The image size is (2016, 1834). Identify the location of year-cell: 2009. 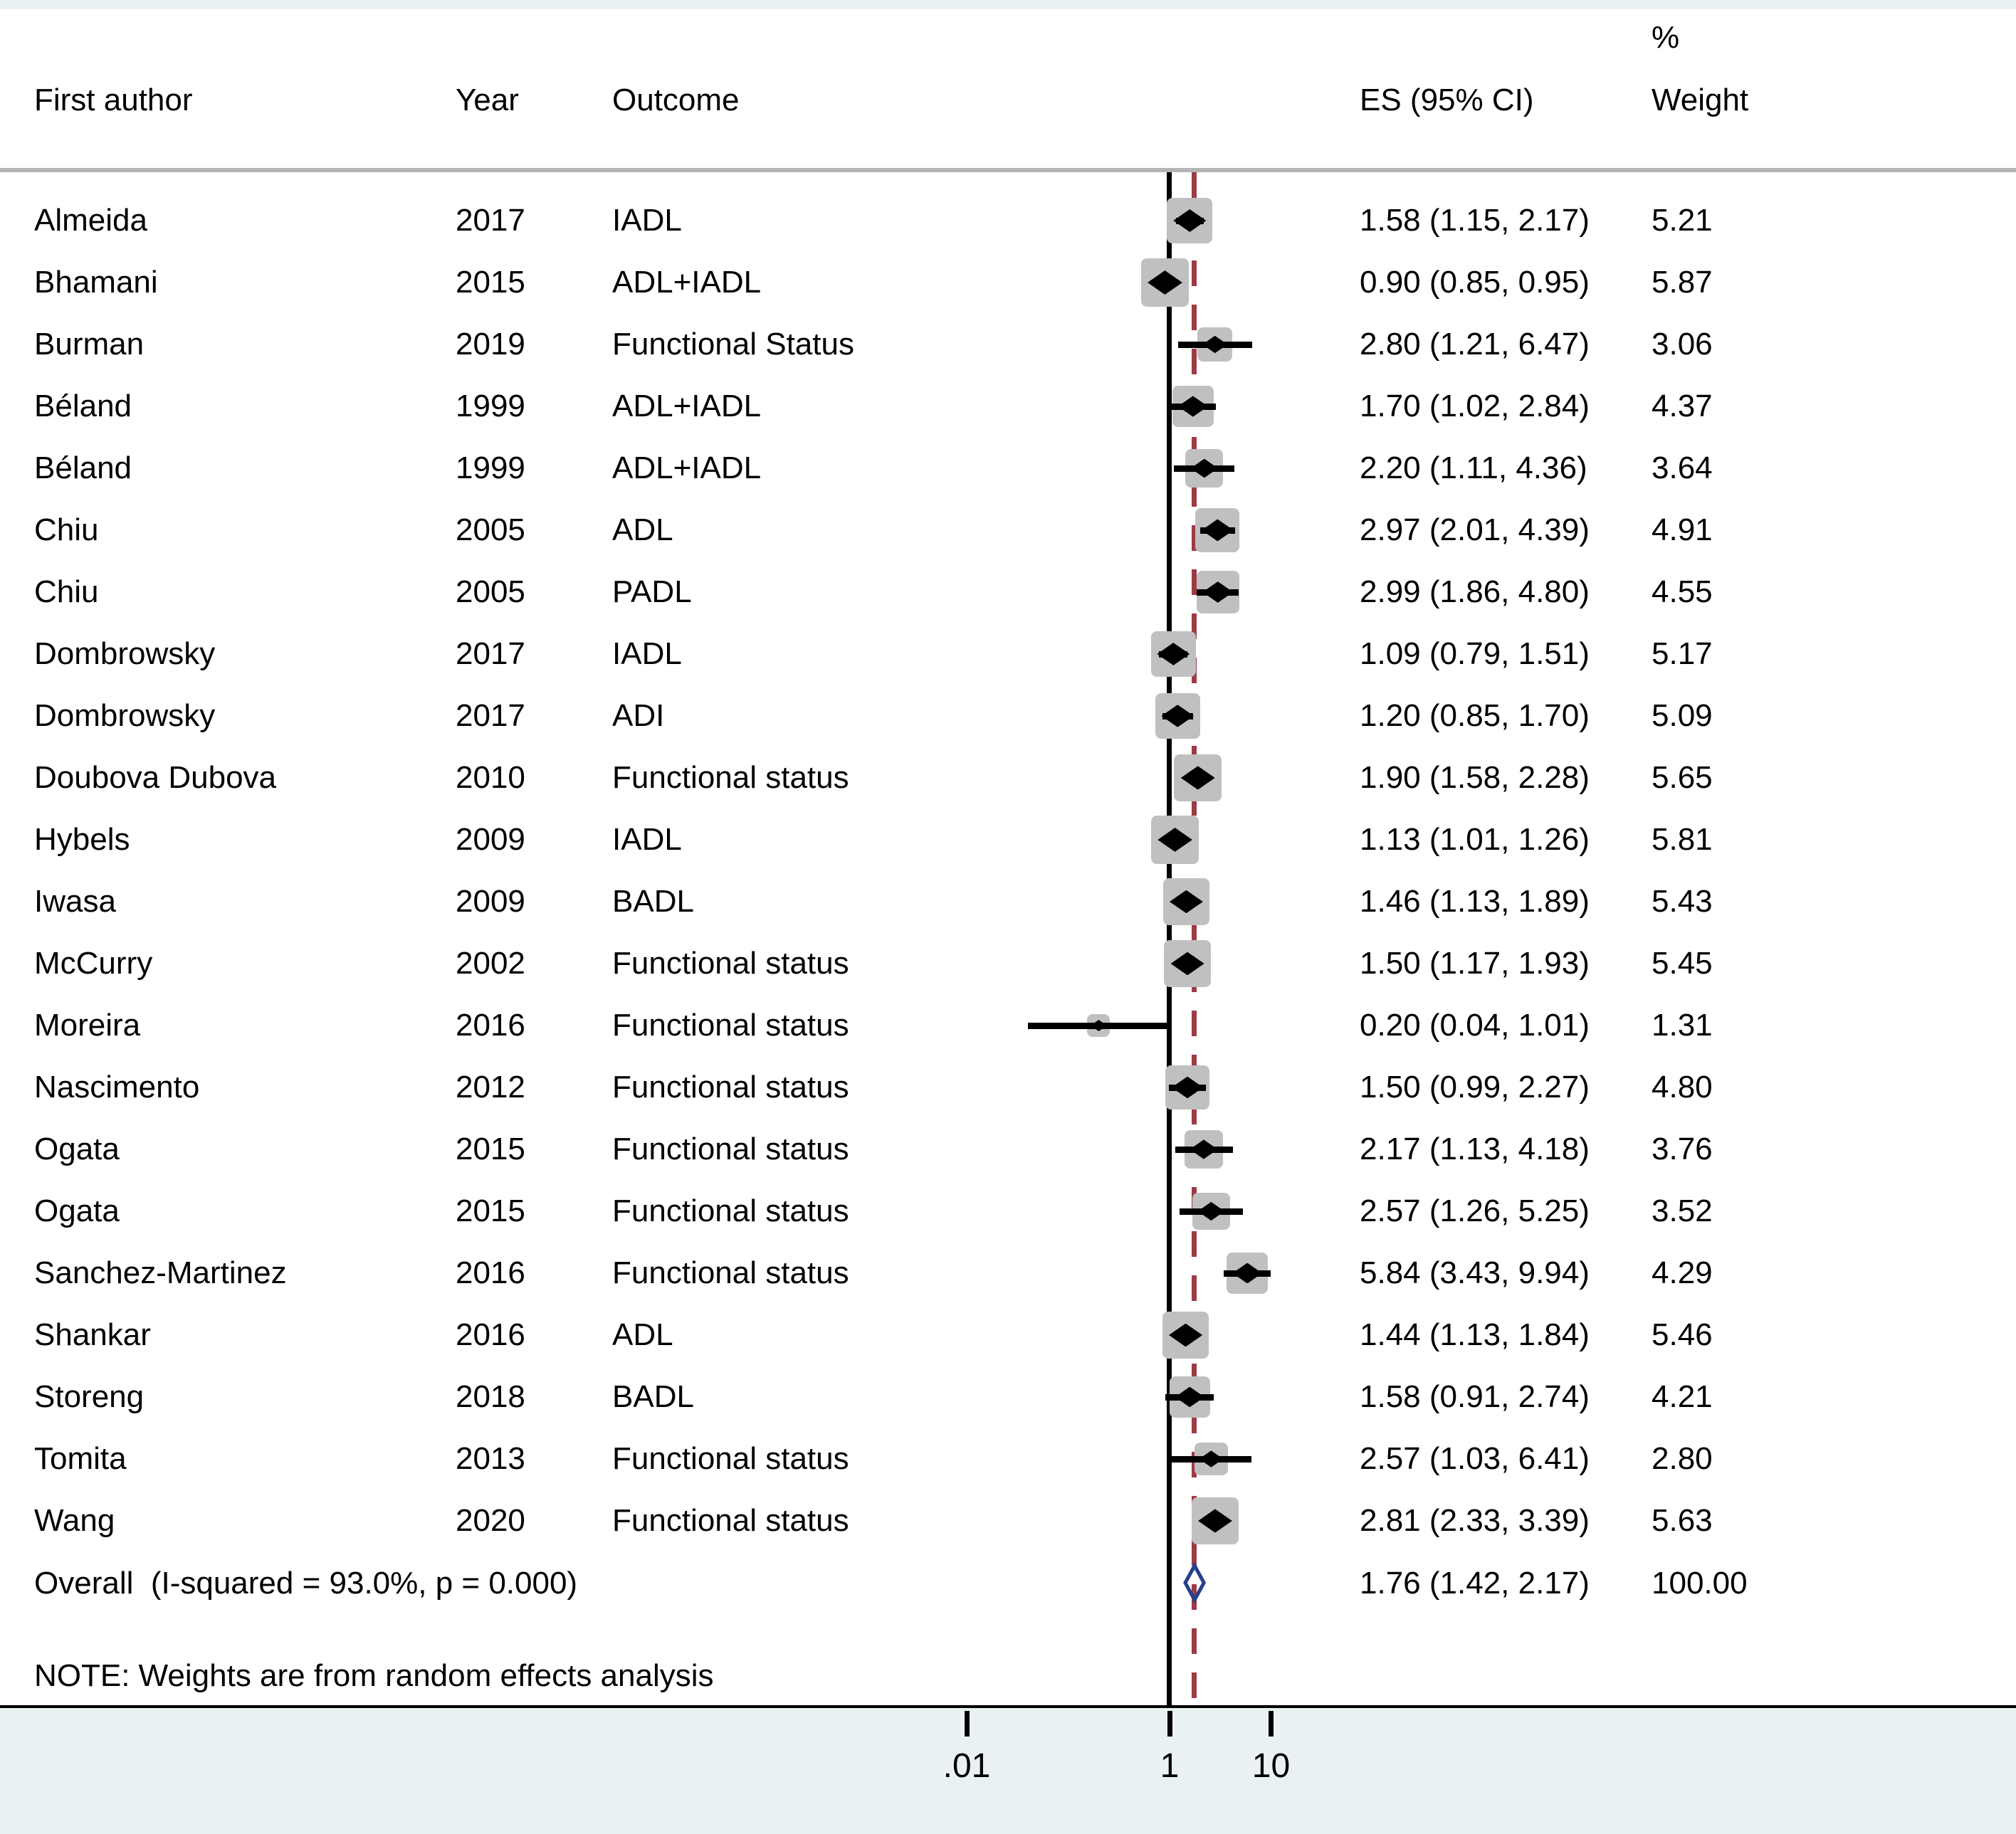
(490, 839).